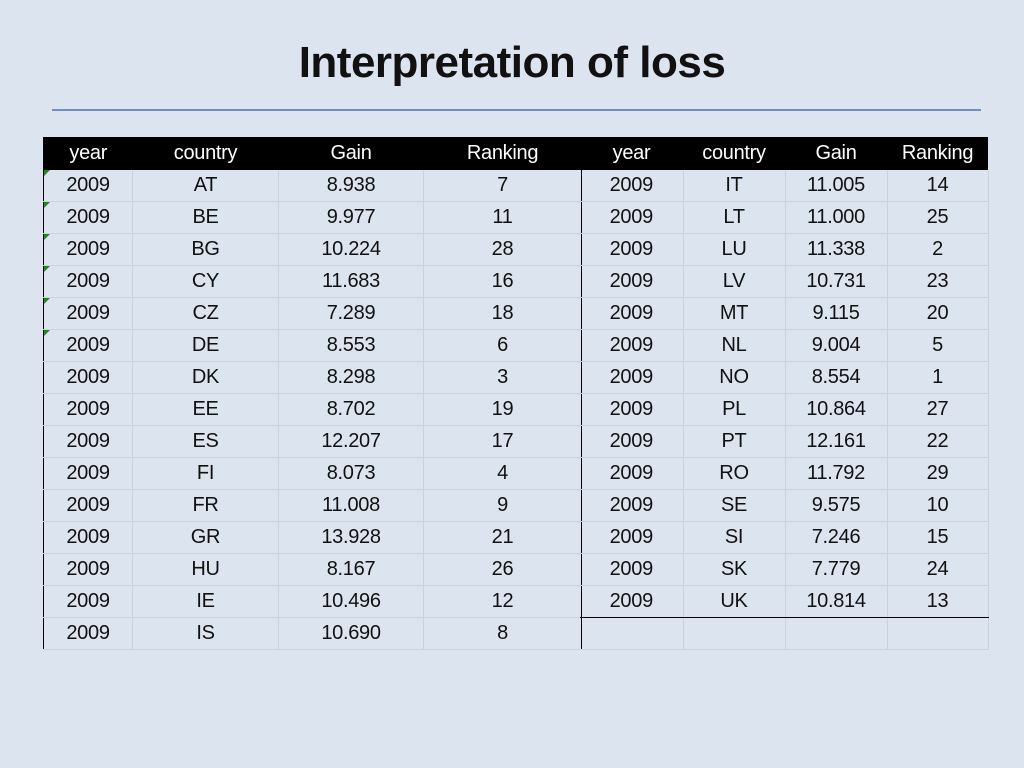  Describe the element at coordinates (312, 569) in the screenshot. I see `table-row: 2009 HU 8.167 26` at that location.